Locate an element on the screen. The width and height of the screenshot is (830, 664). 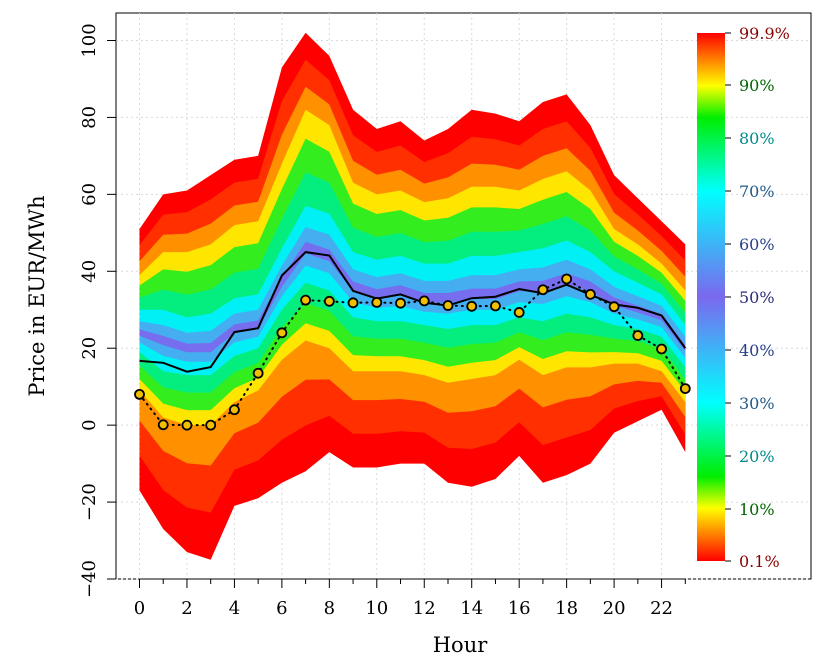
colorbar-label-5: 50% is located at coordinates (757, 297).